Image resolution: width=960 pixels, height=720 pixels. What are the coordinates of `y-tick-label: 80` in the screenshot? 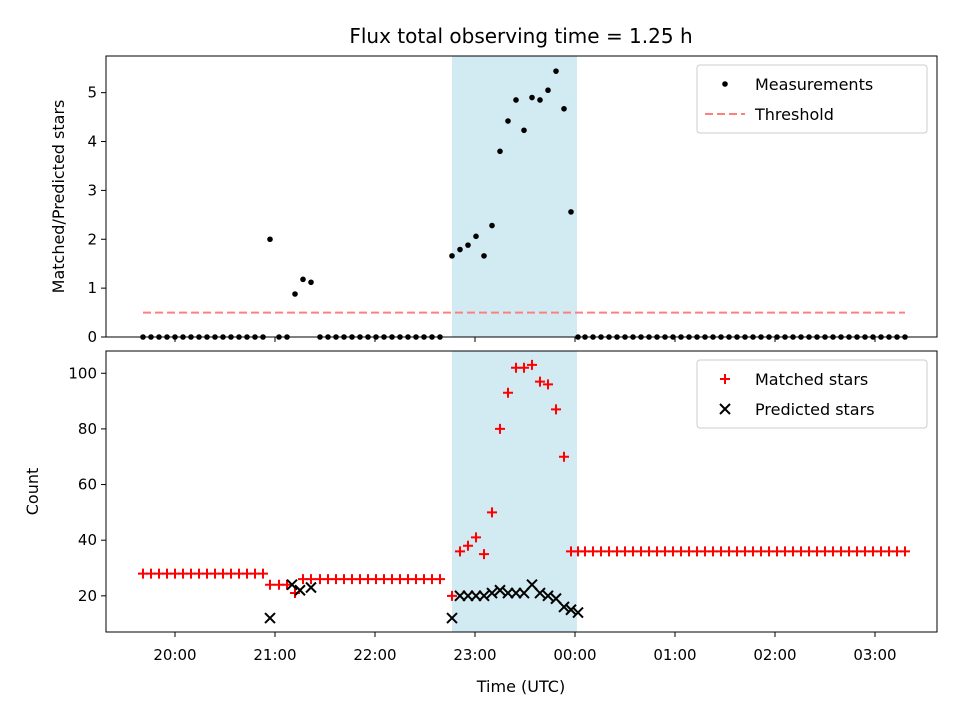 It's located at (87, 429).